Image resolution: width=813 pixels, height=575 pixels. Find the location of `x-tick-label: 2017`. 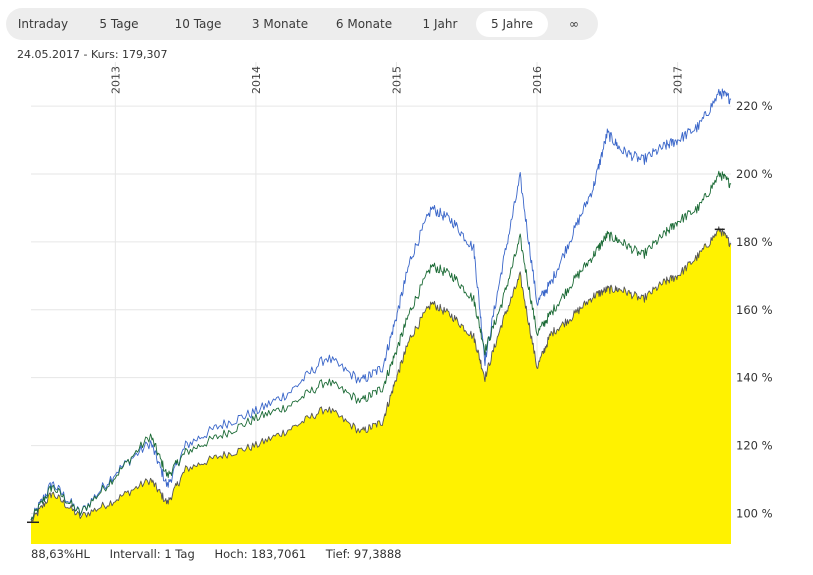

x-tick-label: 2017 is located at coordinates (678, 80).